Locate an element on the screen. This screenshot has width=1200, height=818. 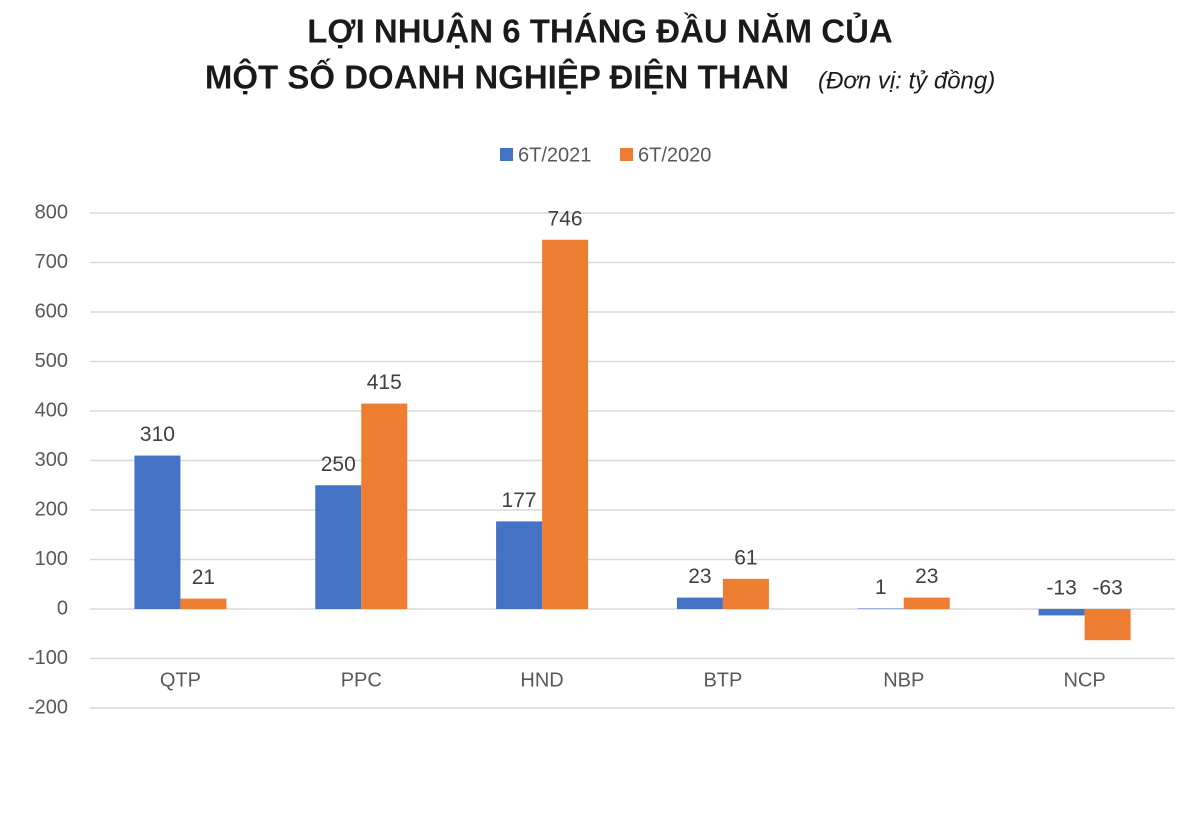
y-tick-label: 700 is located at coordinates (51, 262).